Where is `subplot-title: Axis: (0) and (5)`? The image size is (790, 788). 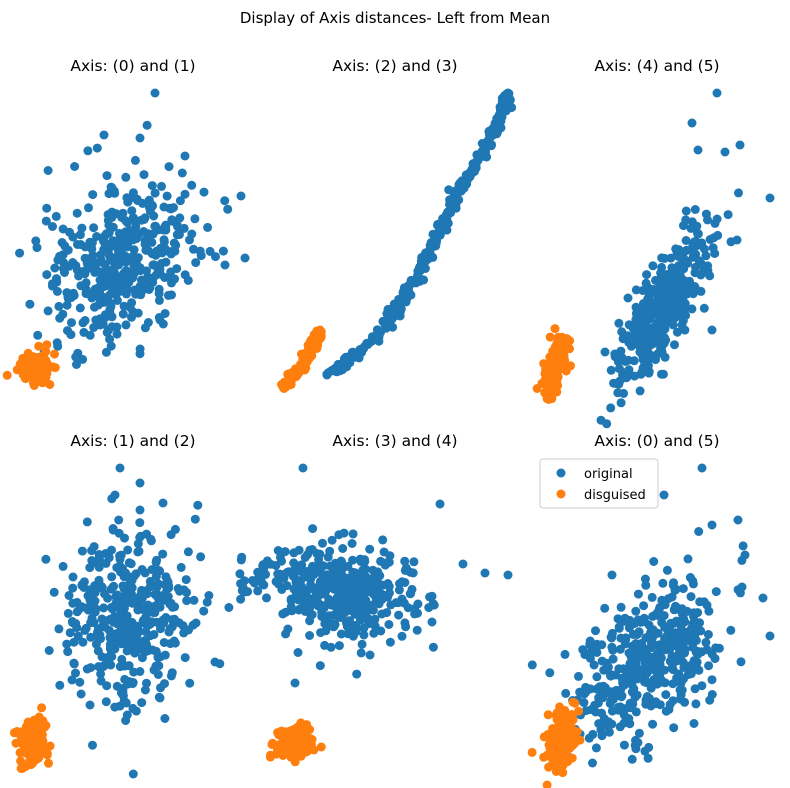 subplot-title: Axis: (0) and (5) is located at coordinates (656, 441).